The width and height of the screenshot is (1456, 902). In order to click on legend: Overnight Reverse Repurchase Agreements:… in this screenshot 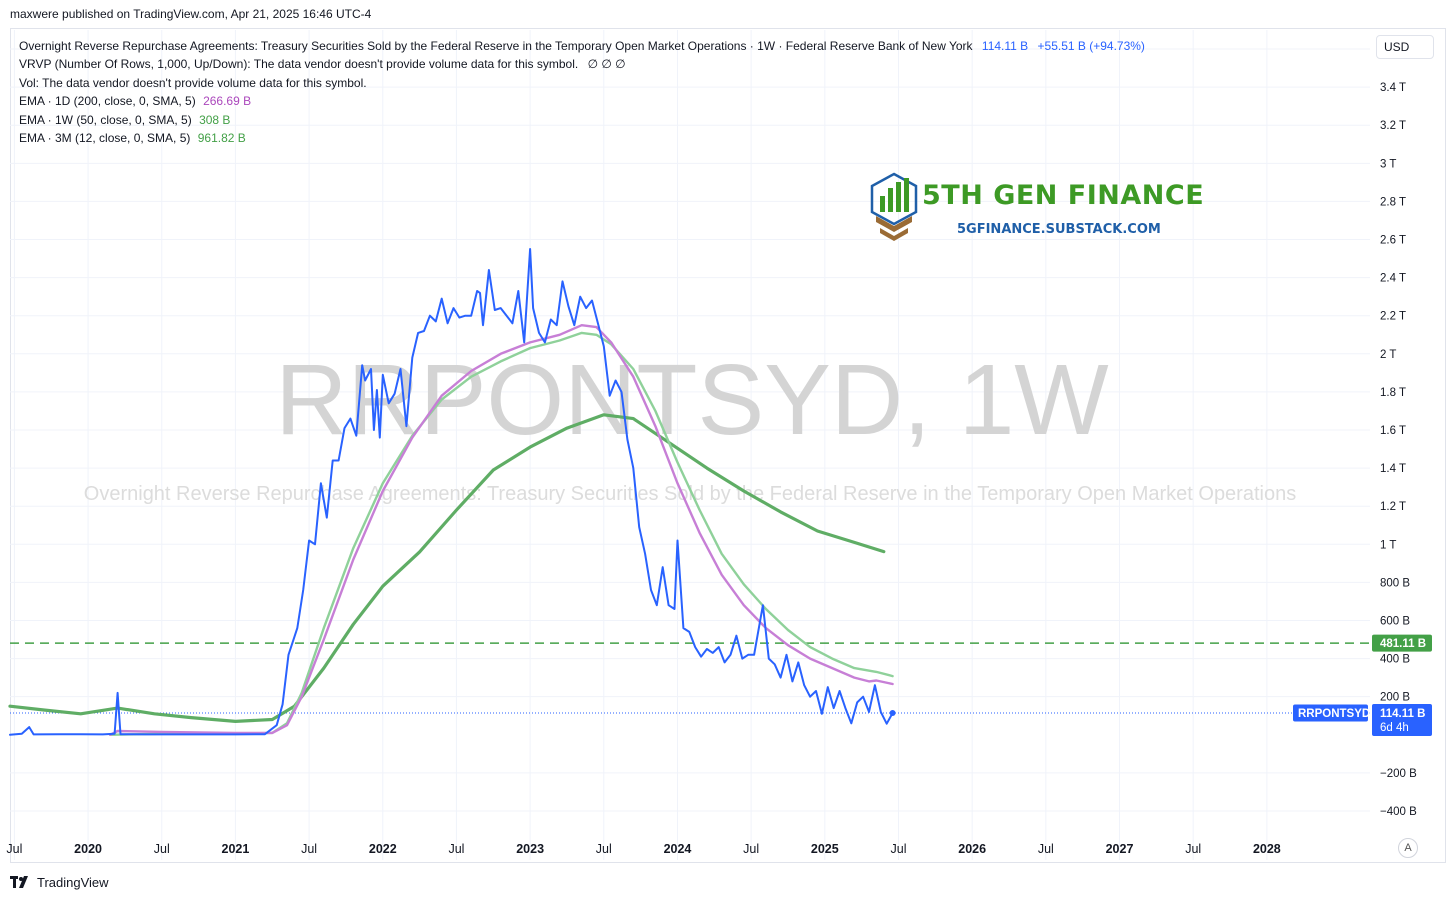, I will do `click(582, 92)`.